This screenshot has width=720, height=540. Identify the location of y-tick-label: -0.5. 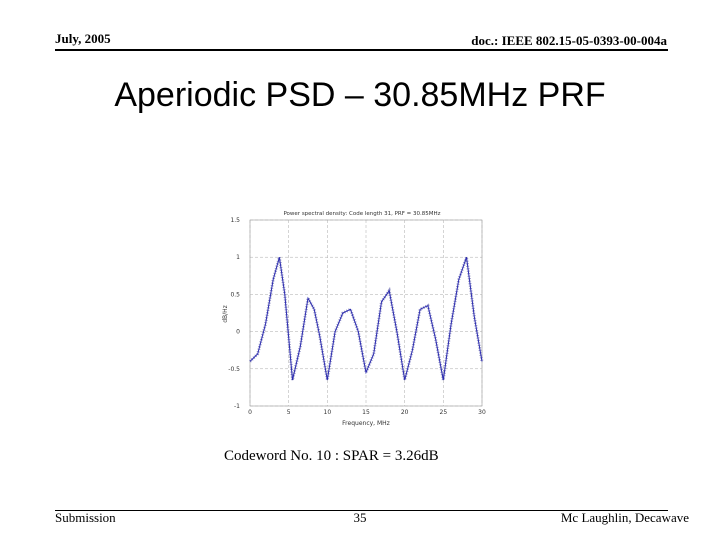
(234, 369).